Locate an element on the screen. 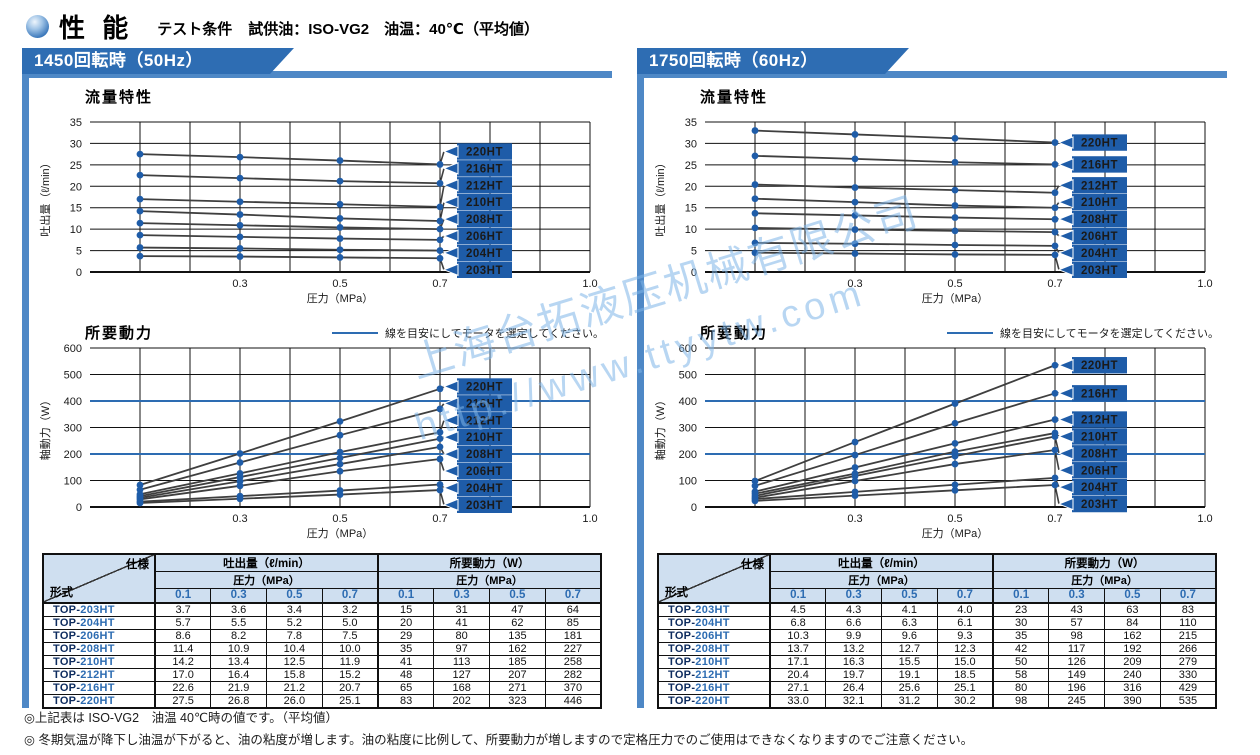 Image resolution: width=1260 pixels, height=755 pixels. svg-text: 10 is located at coordinates (691, 230).